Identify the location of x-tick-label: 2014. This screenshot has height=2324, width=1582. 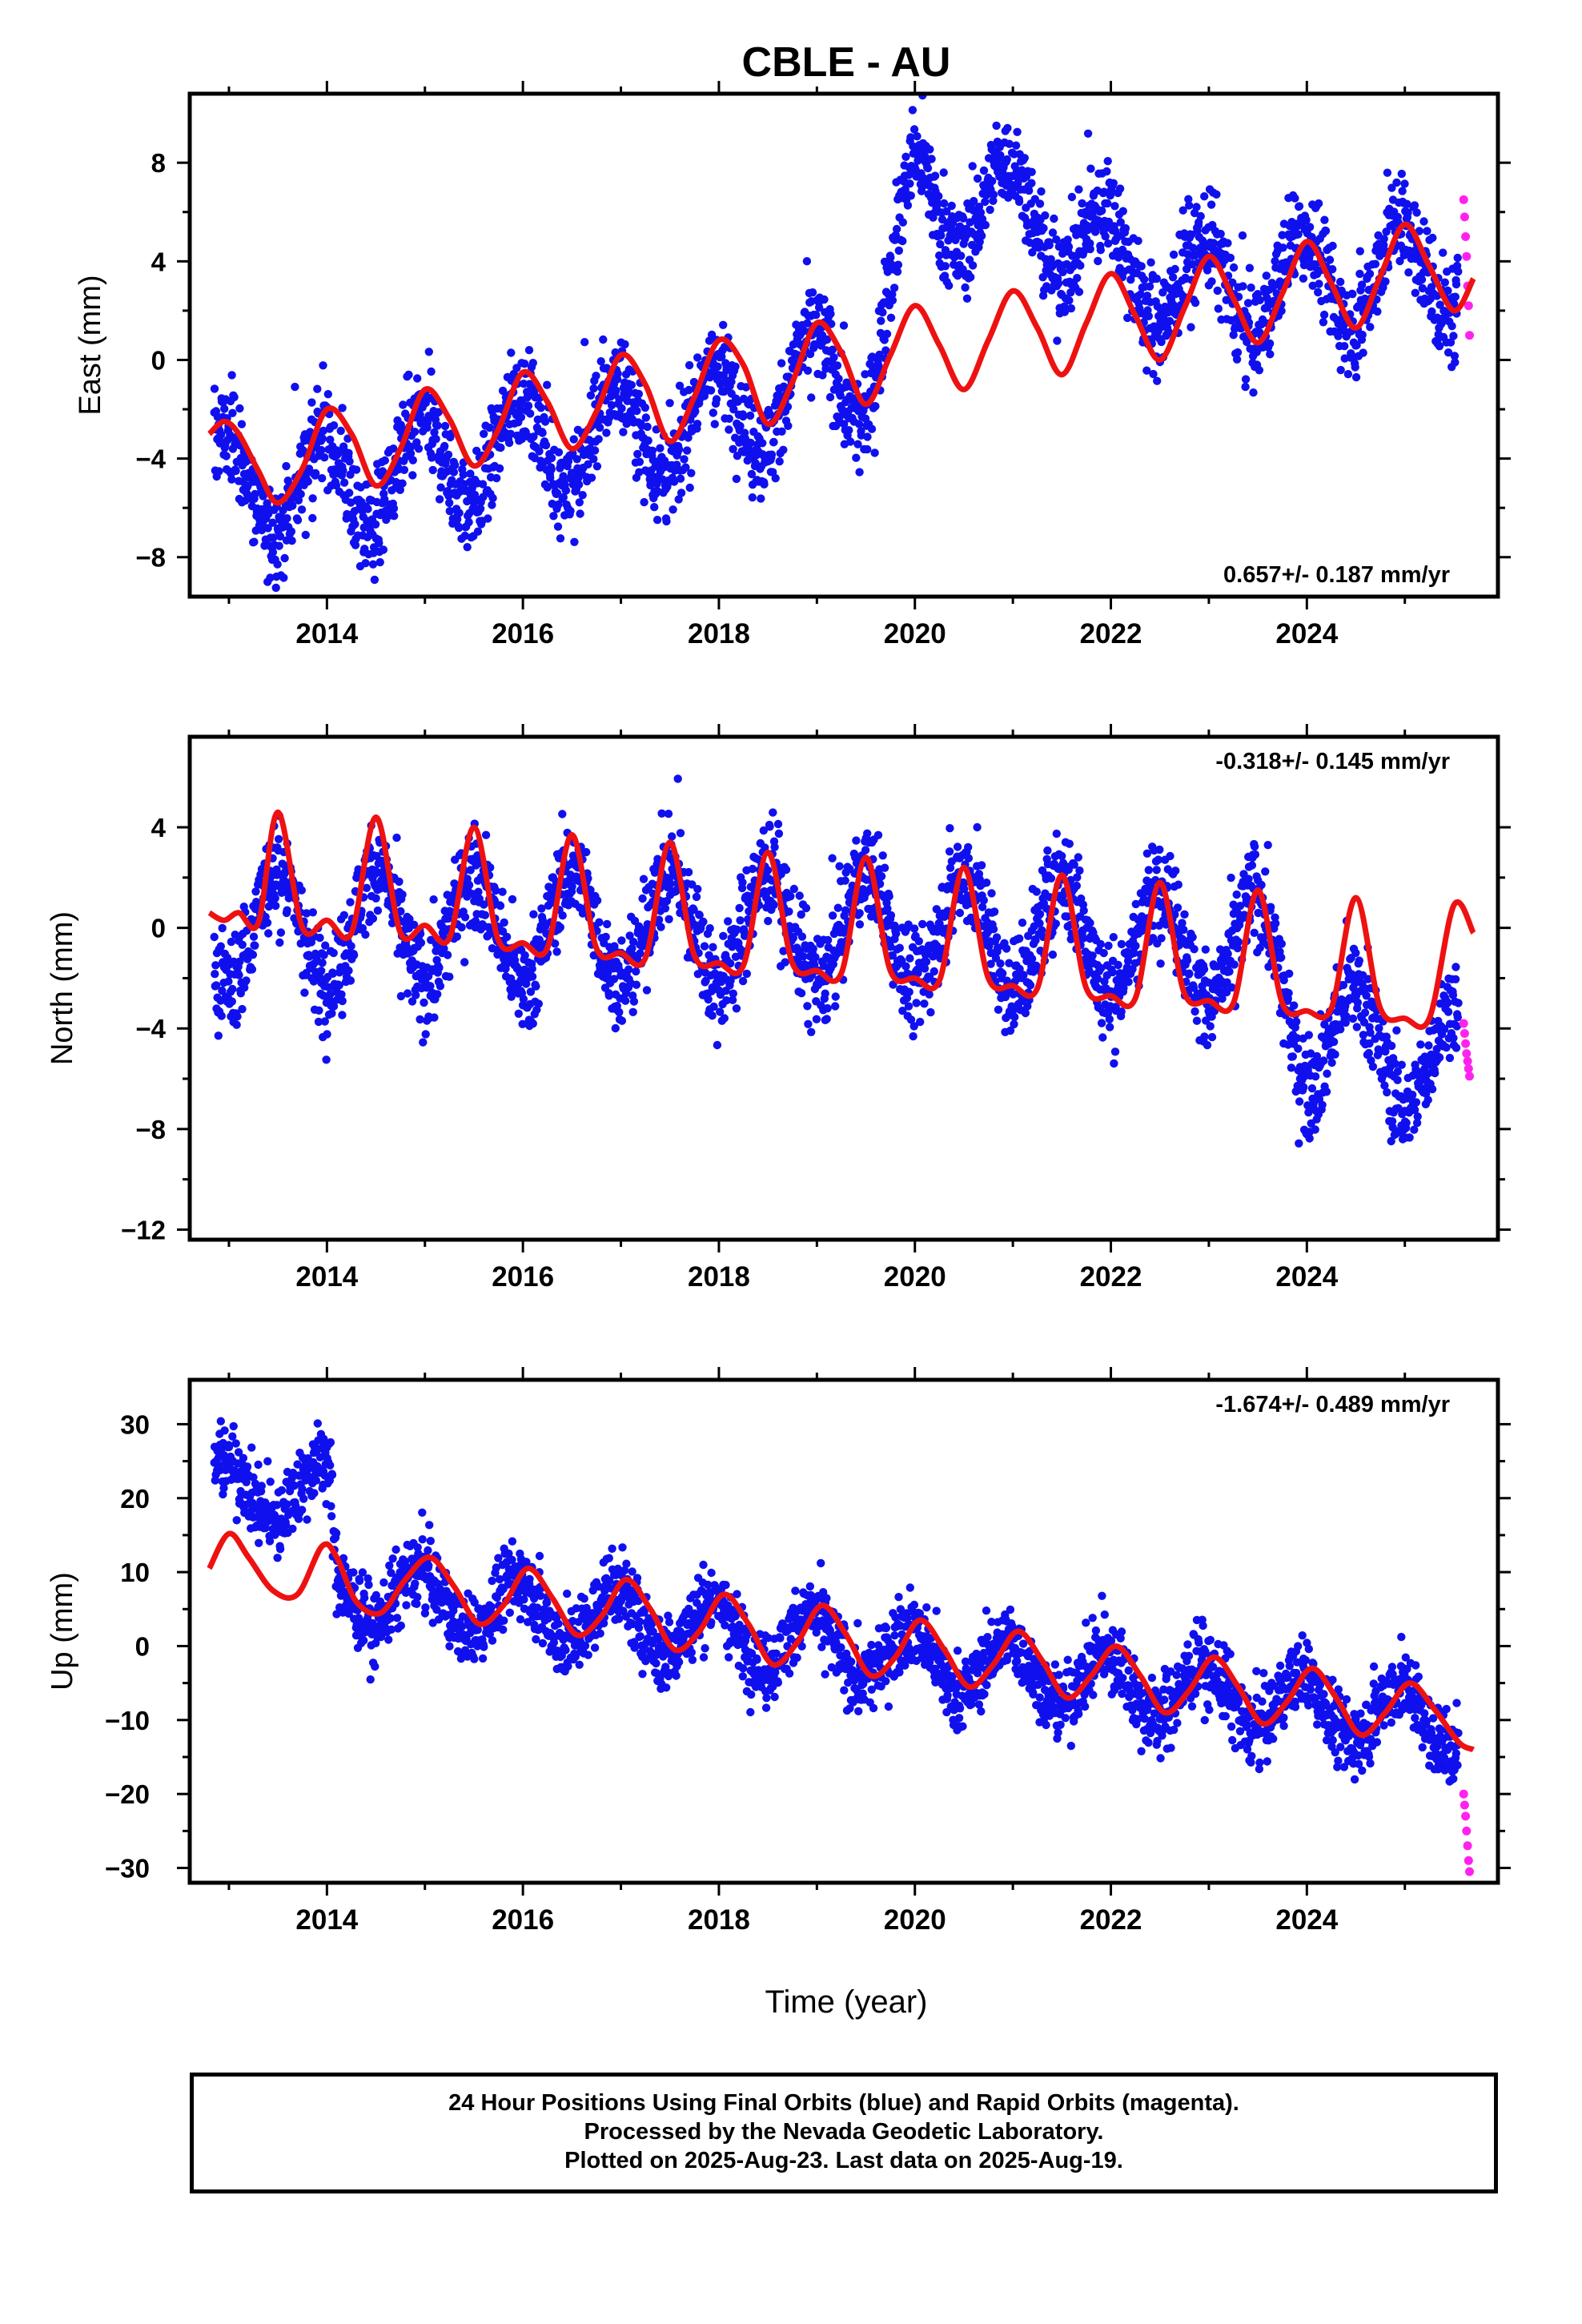
(326, 633).